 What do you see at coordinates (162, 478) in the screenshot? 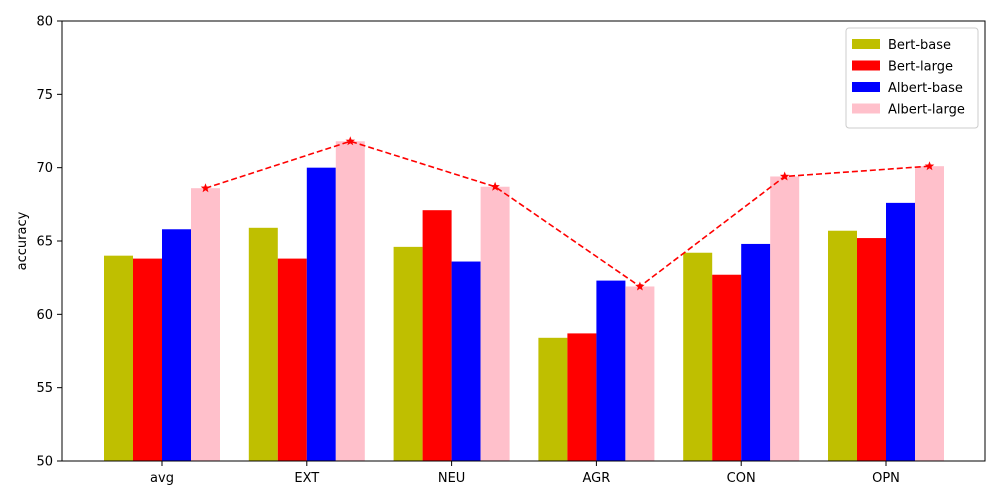
I see `x-tick-label-avg: avg` at bounding box center [162, 478].